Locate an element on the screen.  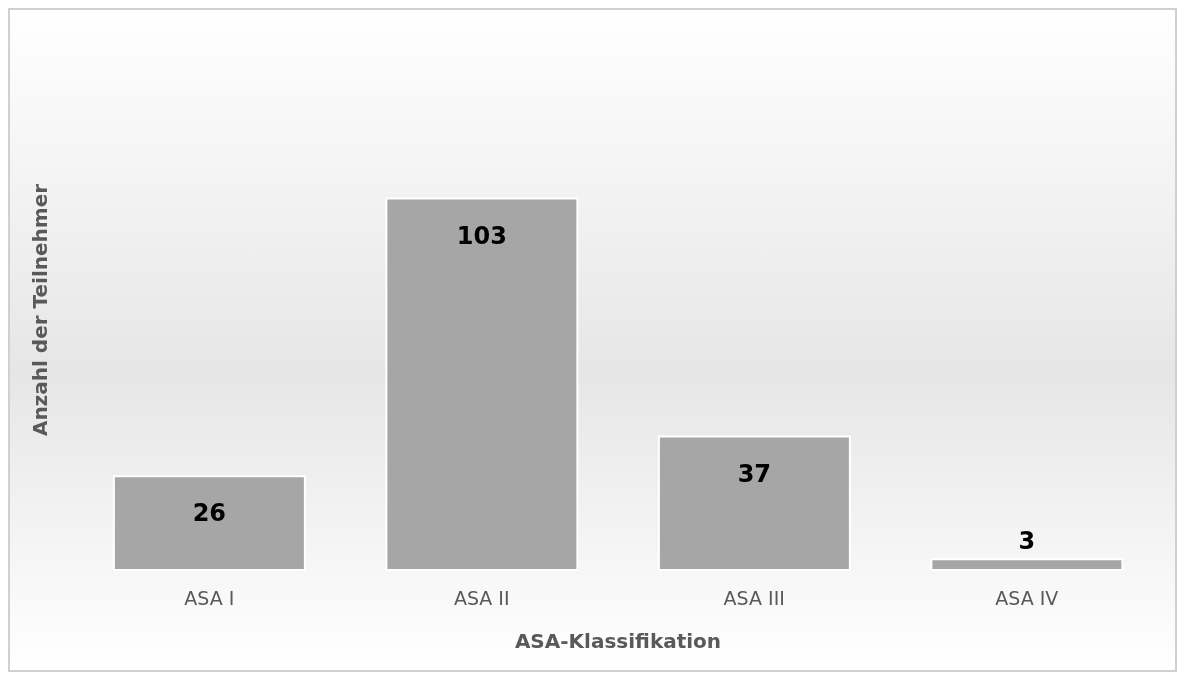
x-tick-label: ASA I is located at coordinates (209, 598).